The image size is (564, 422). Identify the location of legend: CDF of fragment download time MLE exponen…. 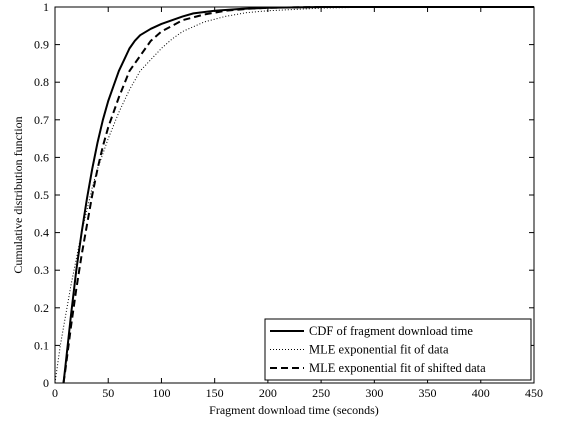
(398, 349).